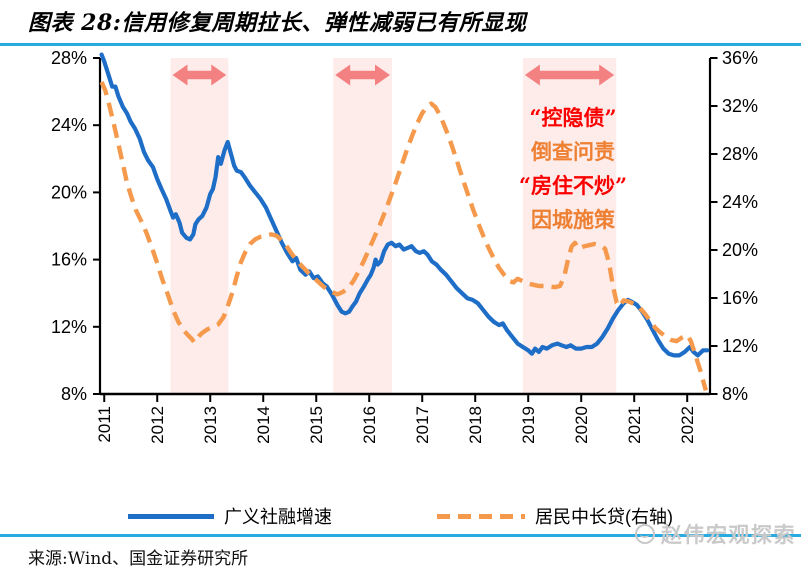 Image resolution: width=801 pixels, height=573 pixels. I want to click on x-tick-label-2021: 2021, so click(634, 425).